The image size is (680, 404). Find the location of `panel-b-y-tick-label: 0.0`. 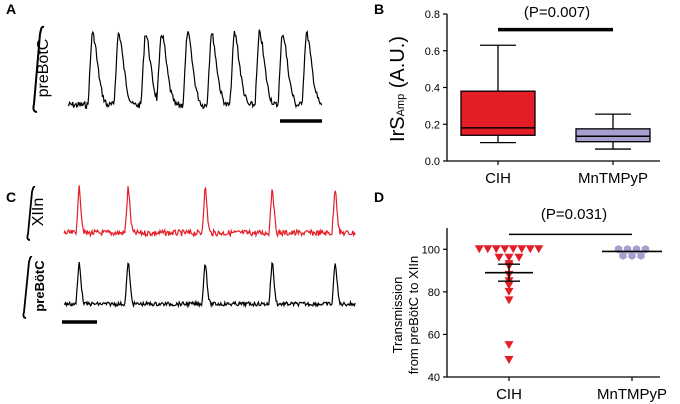

panel-b-y-tick-label: 0.0 is located at coordinates (432, 162).